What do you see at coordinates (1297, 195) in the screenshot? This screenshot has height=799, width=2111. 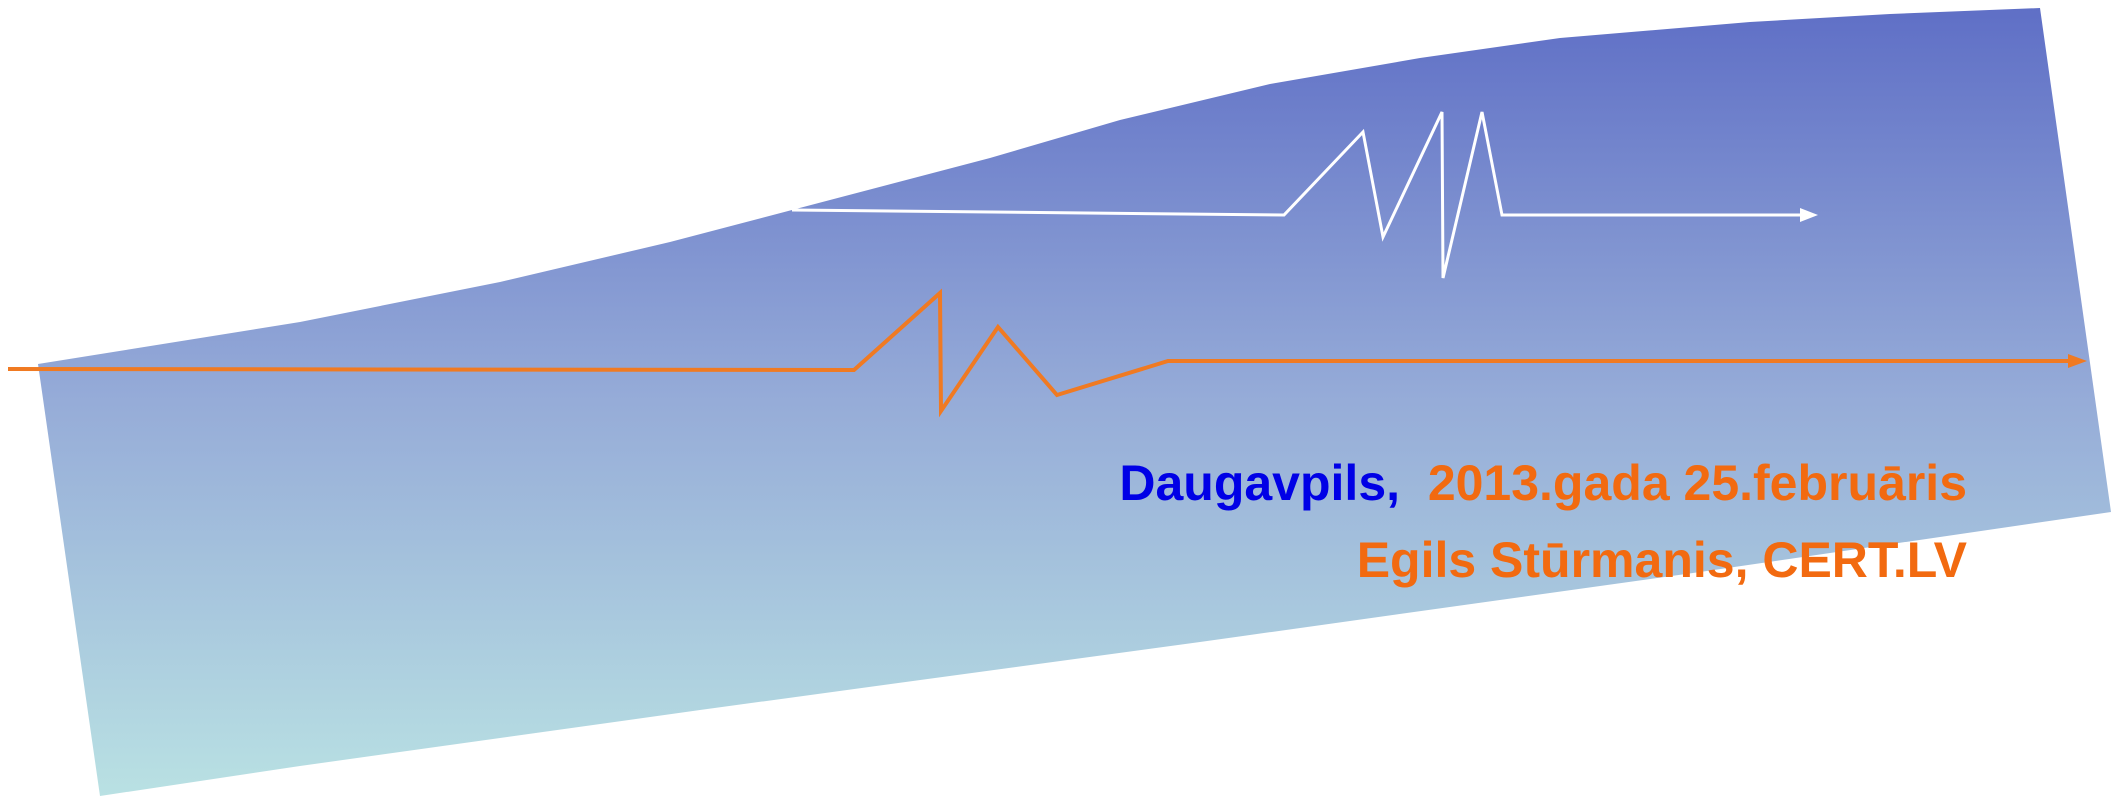 I see `white-signal-line` at bounding box center [1297, 195].